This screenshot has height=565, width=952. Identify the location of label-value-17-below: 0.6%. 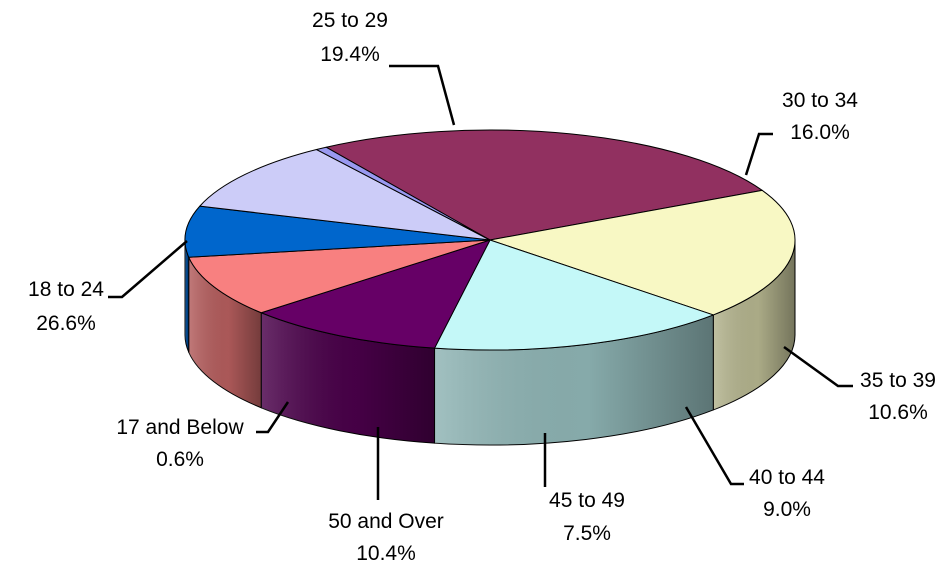
(180, 459).